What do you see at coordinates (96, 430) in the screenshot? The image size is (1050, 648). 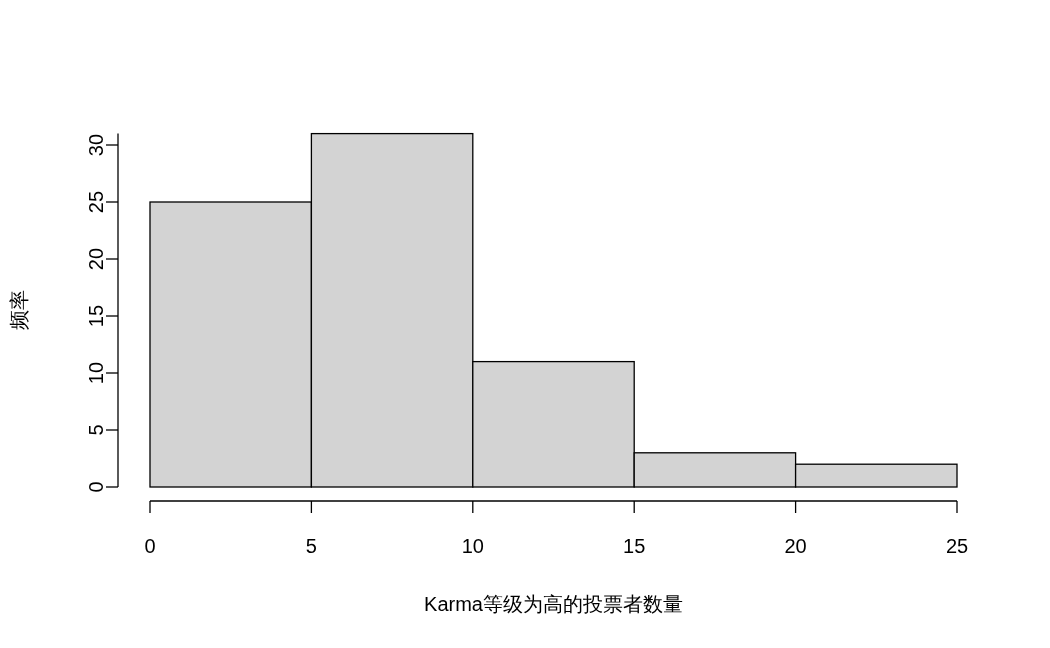 I see `y-tick-label: 5` at bounding box center [96, 430].